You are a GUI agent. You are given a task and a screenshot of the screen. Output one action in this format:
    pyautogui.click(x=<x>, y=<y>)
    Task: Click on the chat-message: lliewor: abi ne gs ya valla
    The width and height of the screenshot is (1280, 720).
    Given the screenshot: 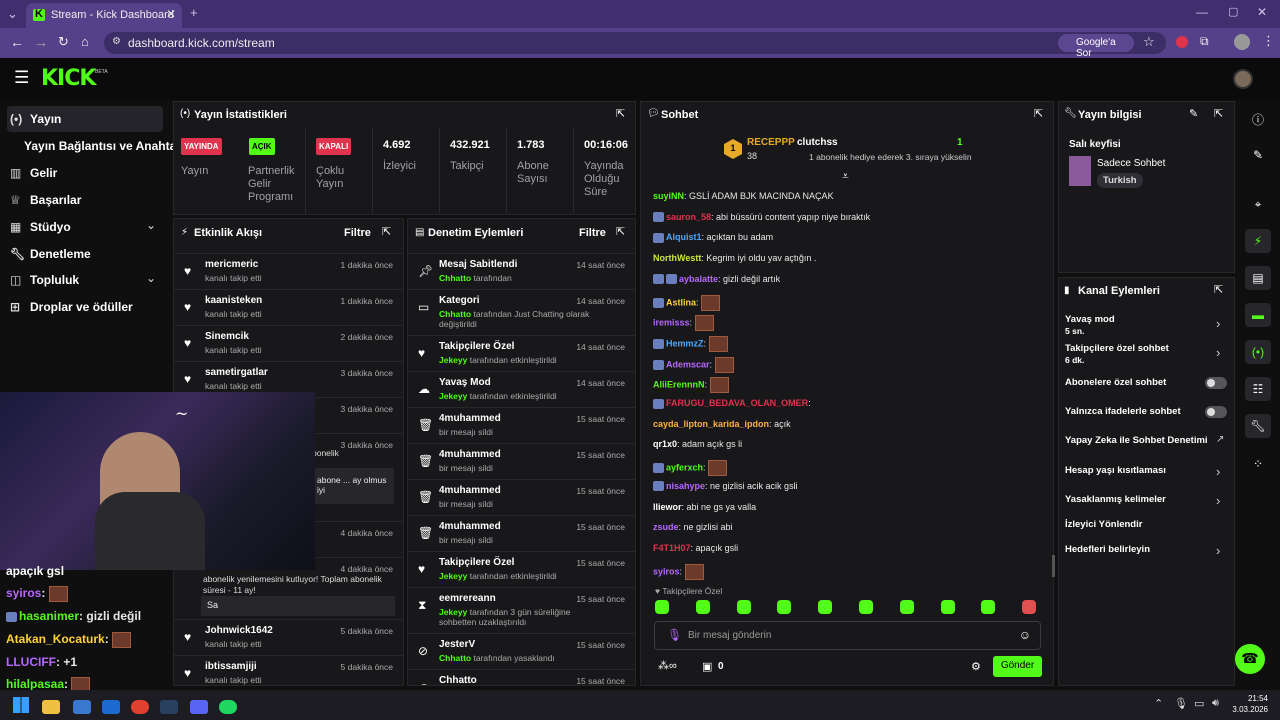 What is the action you would take?
    pyautogui.click(x=705, y=506)
    